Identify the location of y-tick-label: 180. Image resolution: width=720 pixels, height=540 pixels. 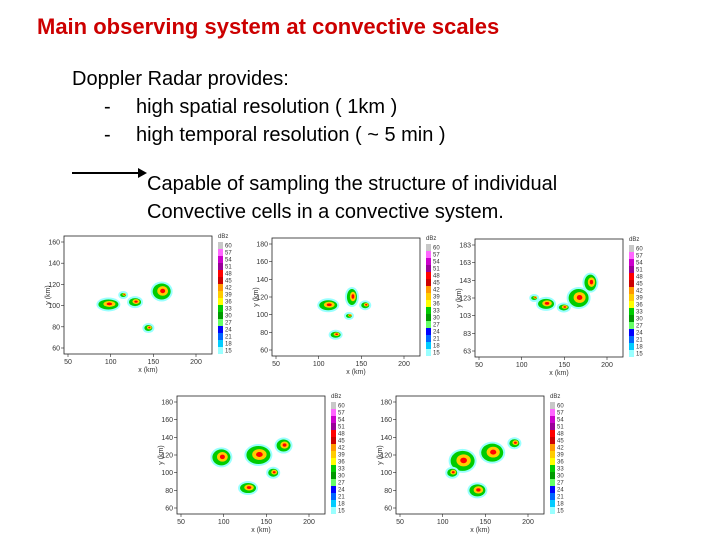
(386, 403).